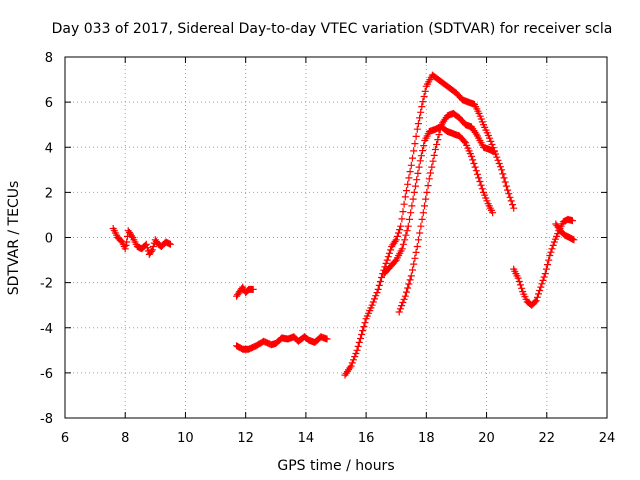 The image size is (640, 480). I want to click on y-axis-label: SDTVAR / TECUs, so click(14, 238).